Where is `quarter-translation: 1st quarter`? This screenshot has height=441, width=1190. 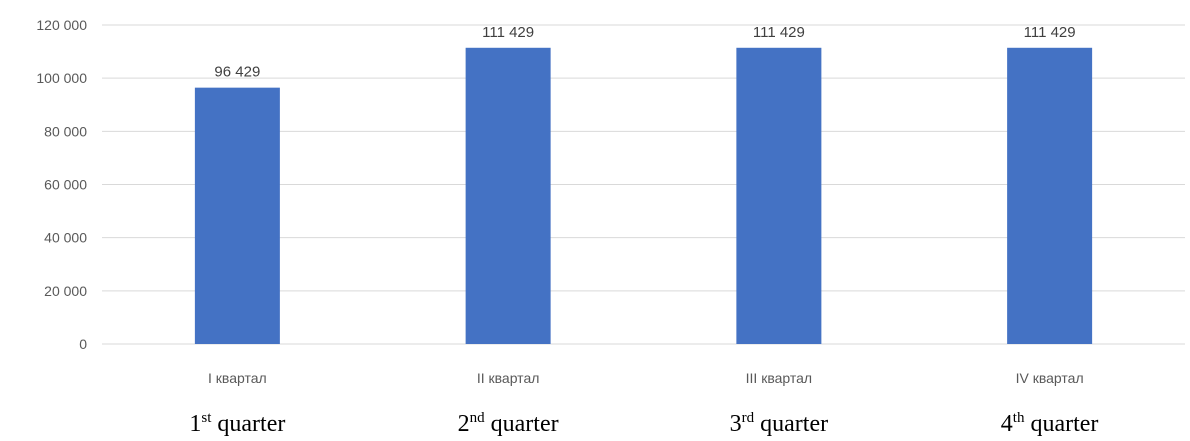
quarter-translation: 1st quarter is located at coordinates (237, 423).